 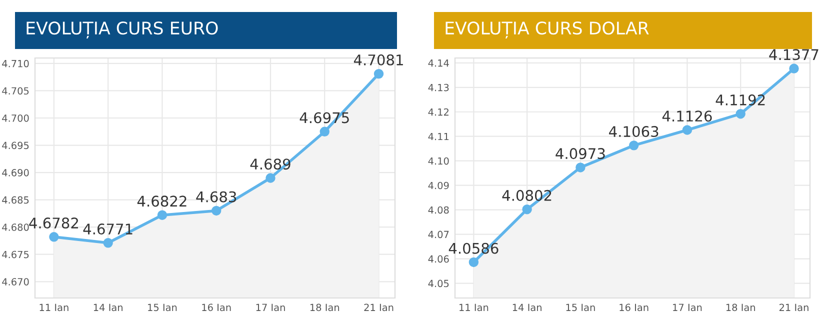 I want to click on y-tick-label: 4.06, so click(x=438, y=259).